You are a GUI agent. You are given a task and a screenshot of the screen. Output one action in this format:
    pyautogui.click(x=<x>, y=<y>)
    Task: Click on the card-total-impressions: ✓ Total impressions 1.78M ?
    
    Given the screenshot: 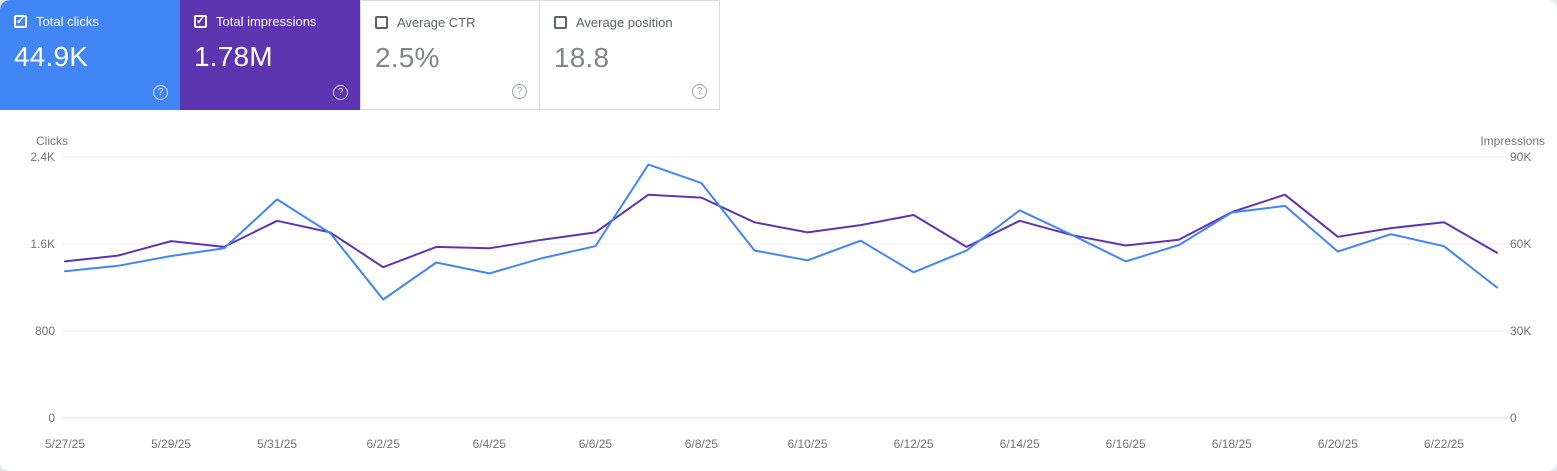 What is the action you would take?
    pyautogui.click(x=270, y=55)
    